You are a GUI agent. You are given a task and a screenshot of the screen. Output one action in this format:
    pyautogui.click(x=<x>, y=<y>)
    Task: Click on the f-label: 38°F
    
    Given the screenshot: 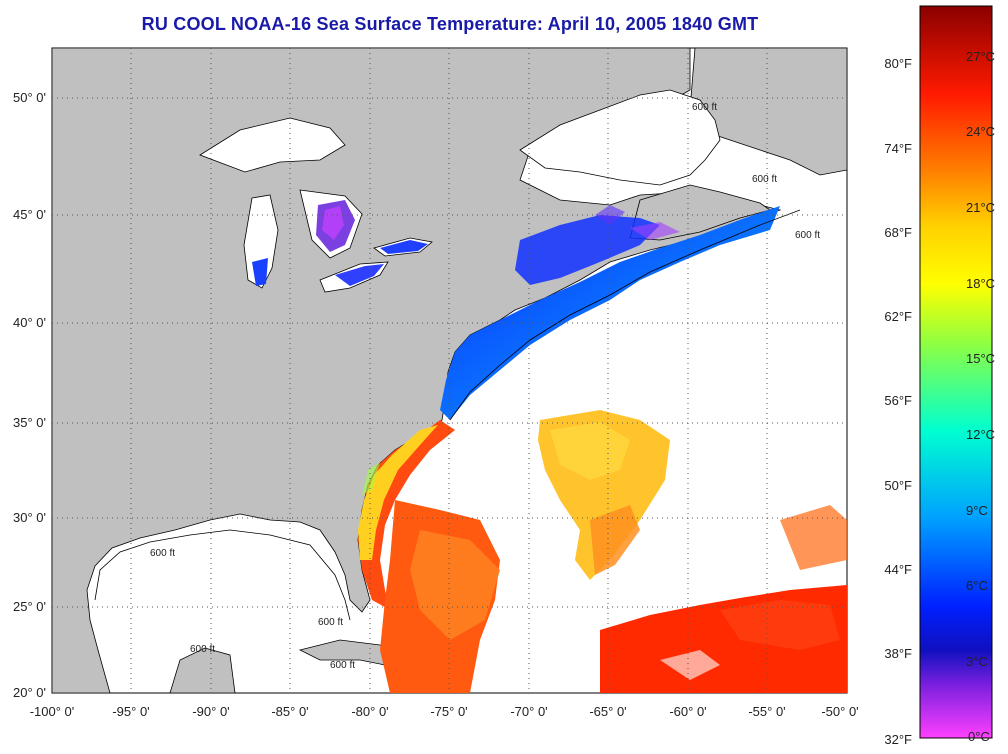 What is the action you would take?
    pyautogui.click(x=898, y=653)
    